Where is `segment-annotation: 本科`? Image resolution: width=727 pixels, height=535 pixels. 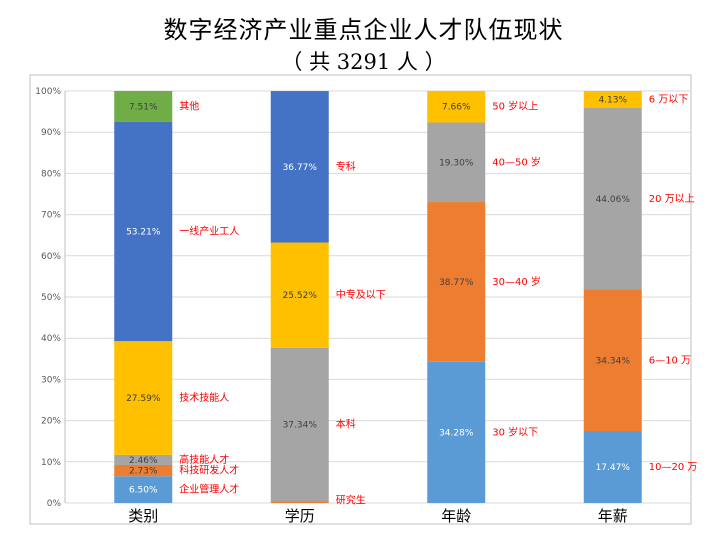
segment-annotation: 本科 is located at coordinates (346, 424).